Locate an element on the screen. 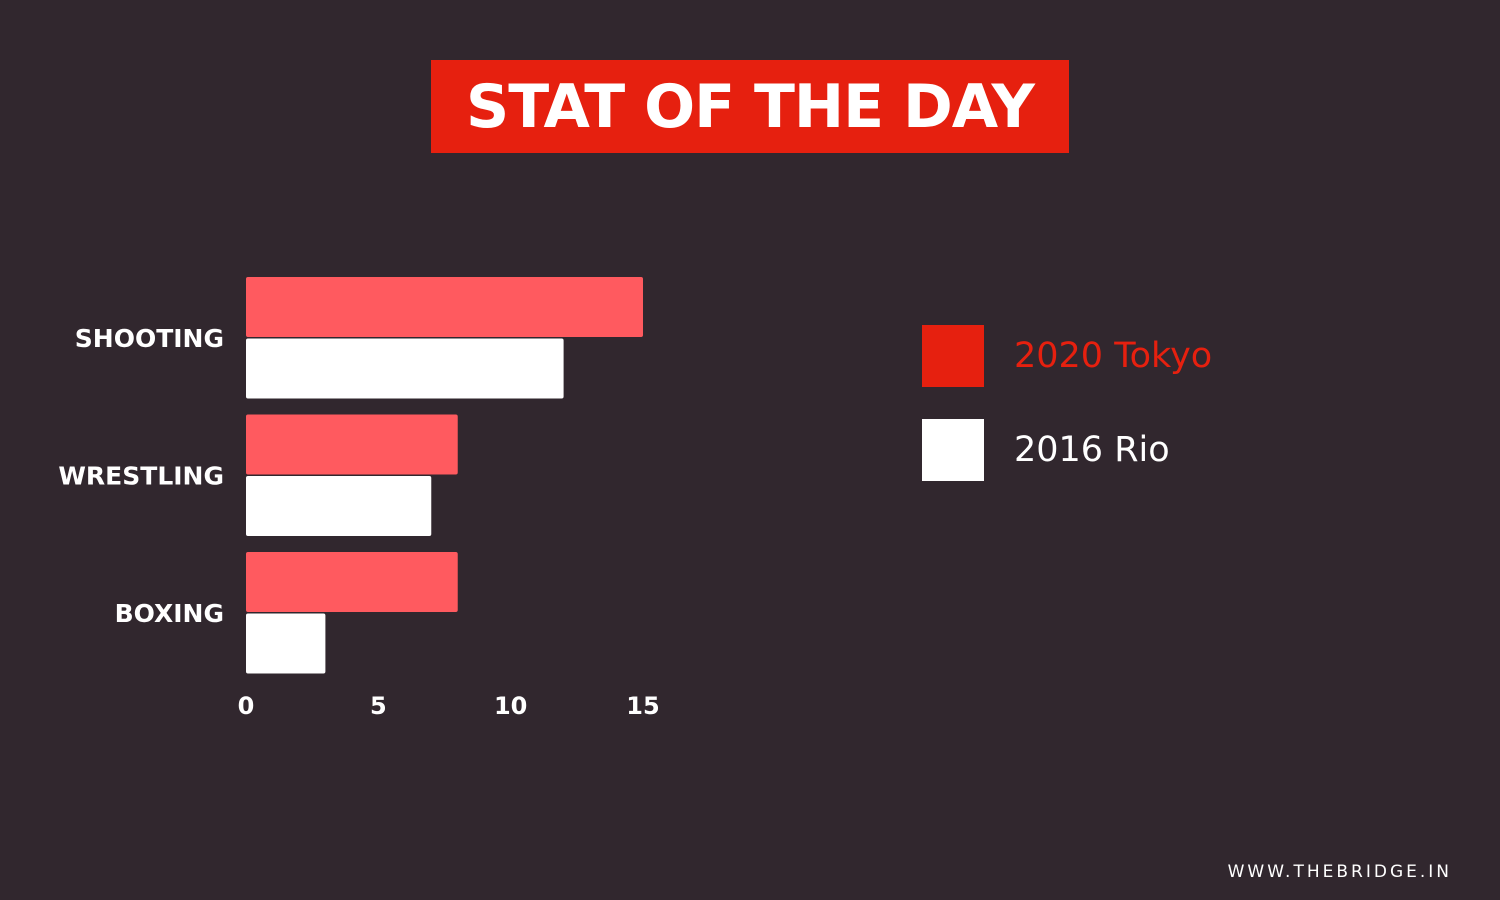  legend-item-tokyo: 2020 Tokyo is located at coordinates (1067, 356).